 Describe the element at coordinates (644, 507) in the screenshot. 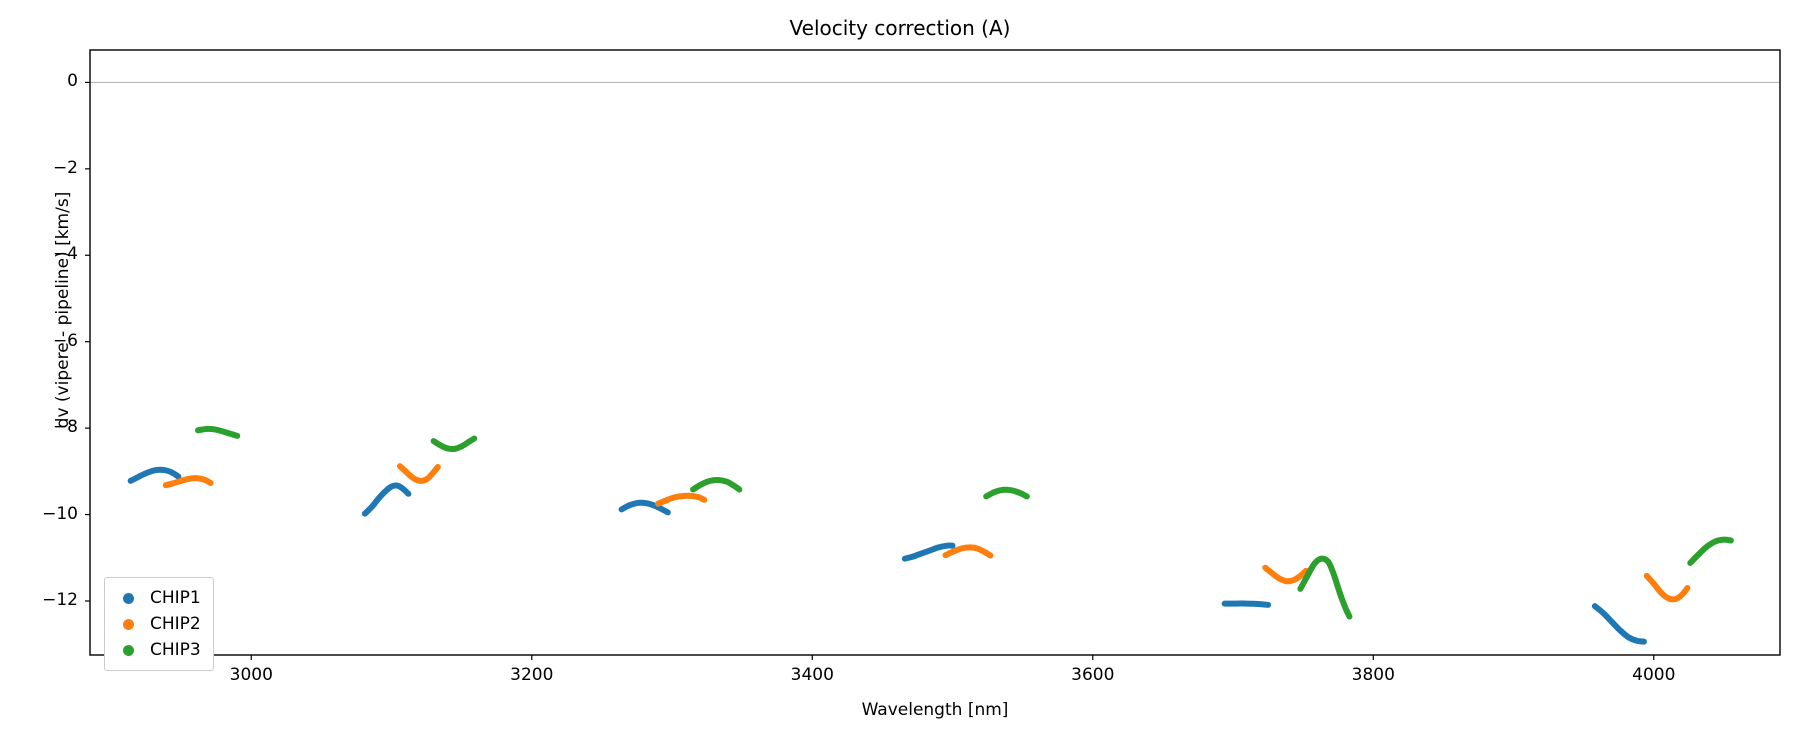

I see `data-curve-chip1-seg3` at that location.